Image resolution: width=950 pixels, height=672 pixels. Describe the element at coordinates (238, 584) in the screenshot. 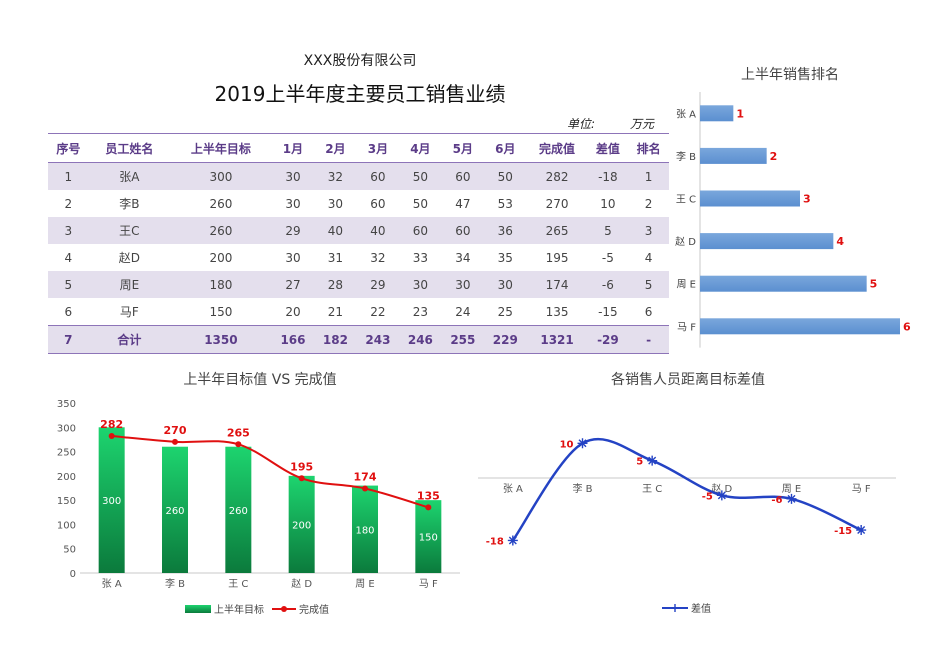

I see `x-tick-label: 王 C` at that location.